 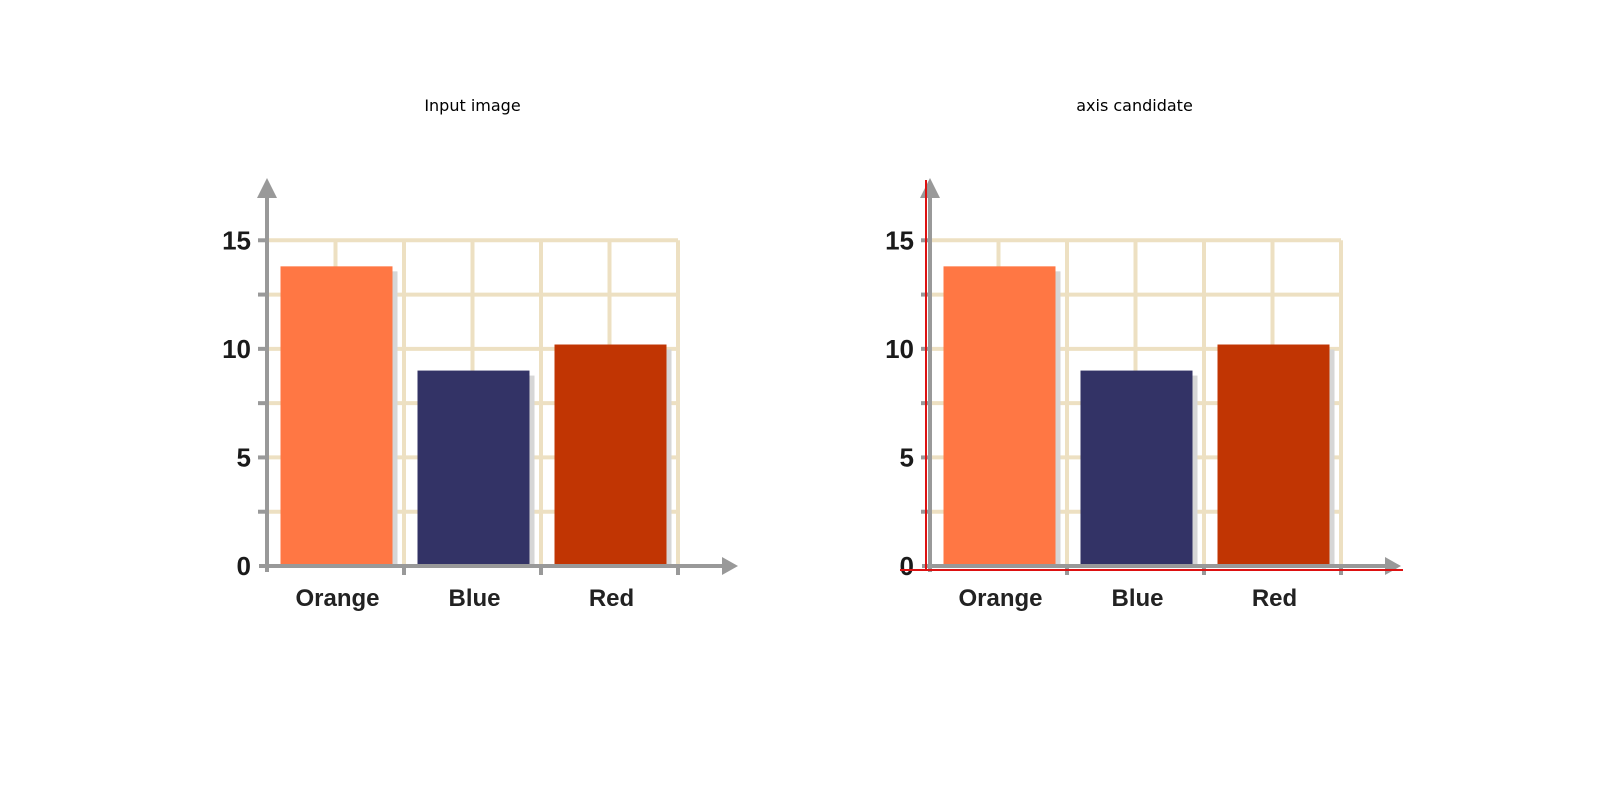 I want to click on panel-title: Input image, so click(x=472, y=105).